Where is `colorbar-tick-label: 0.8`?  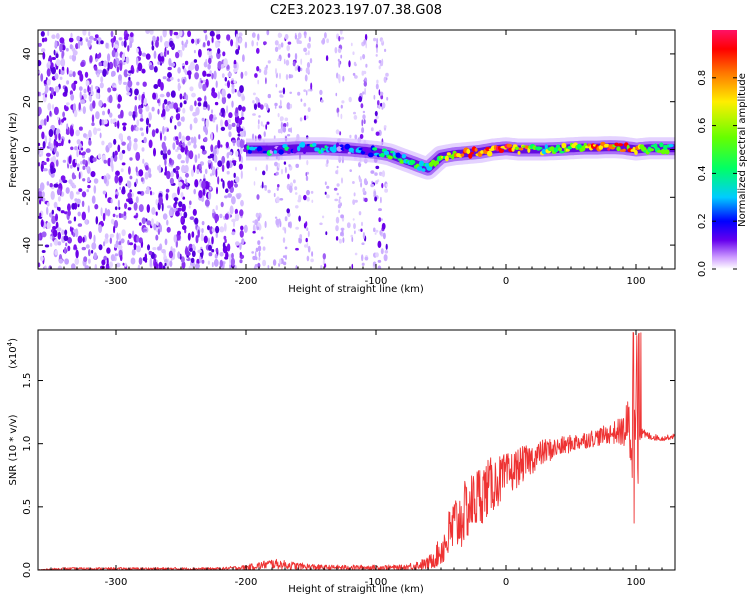 colorbar-tick-label: 0.8 is located at coordinates (702, 78).